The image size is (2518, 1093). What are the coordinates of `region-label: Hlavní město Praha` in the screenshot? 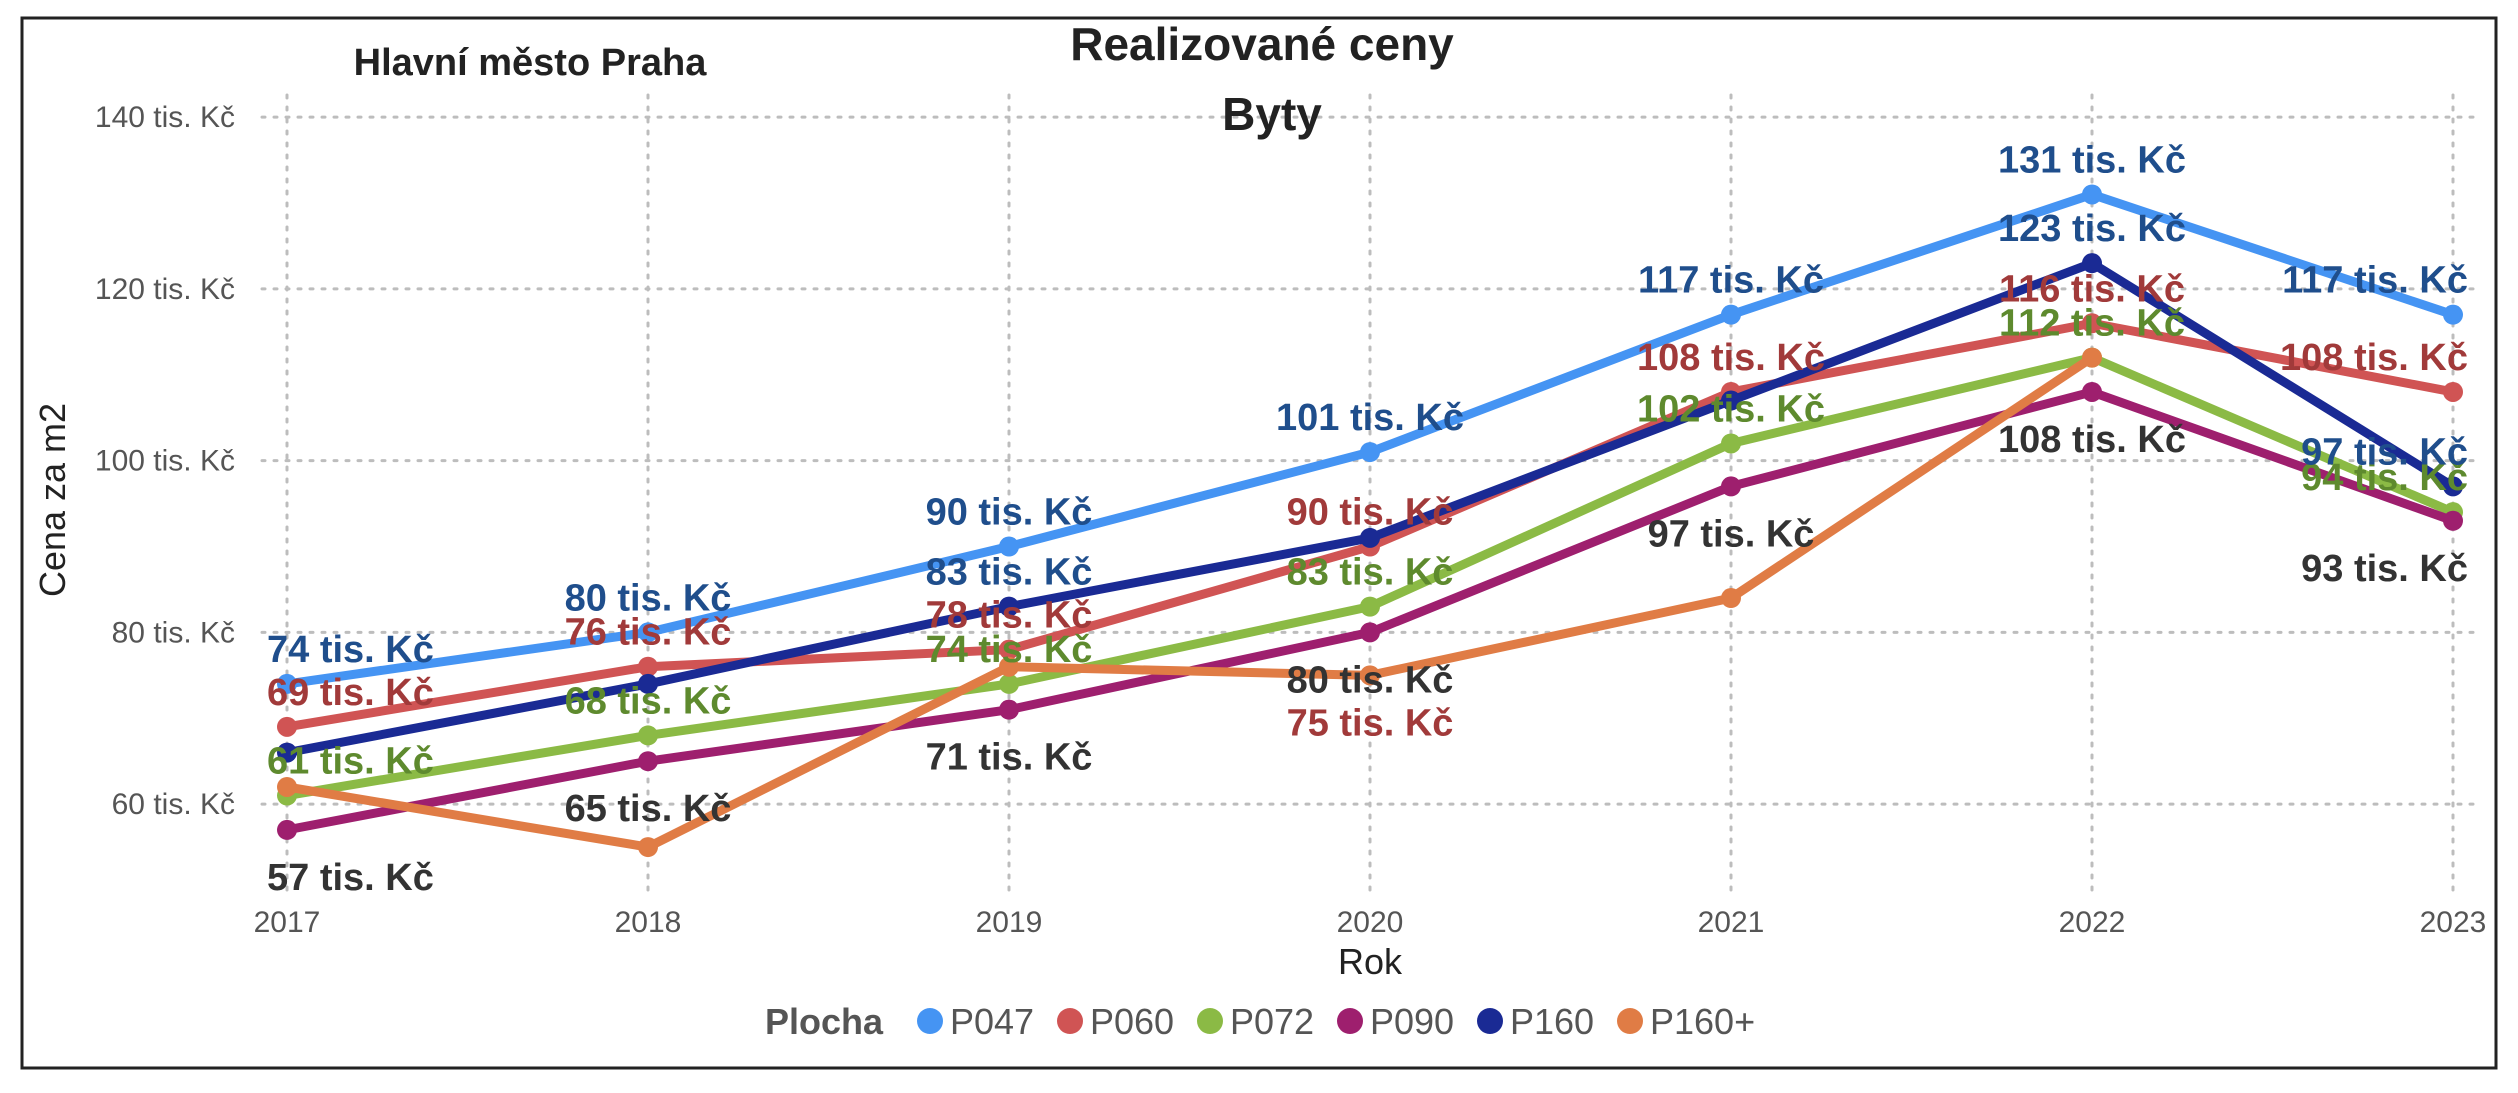 It's located at (531, 63).